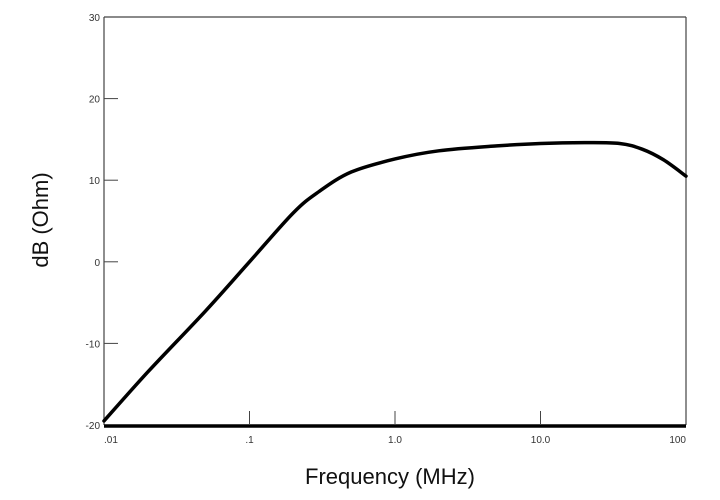 The image size is (720, 500). What do you see at coordinates (40, 219) in the screenshot?
I see `y-axis-label: dB (Ohm)` at bounding box center [40, 219].